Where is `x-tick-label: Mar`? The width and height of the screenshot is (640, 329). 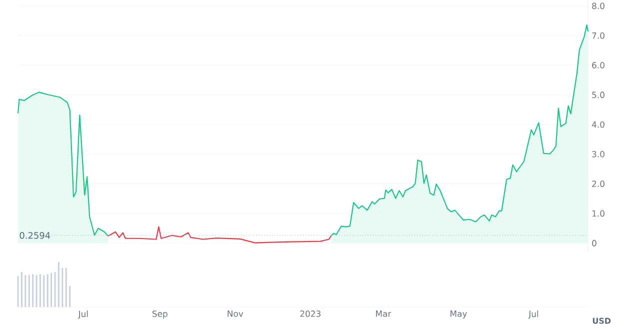
x-tick-label: Mar is located at coordinates (384, 313).